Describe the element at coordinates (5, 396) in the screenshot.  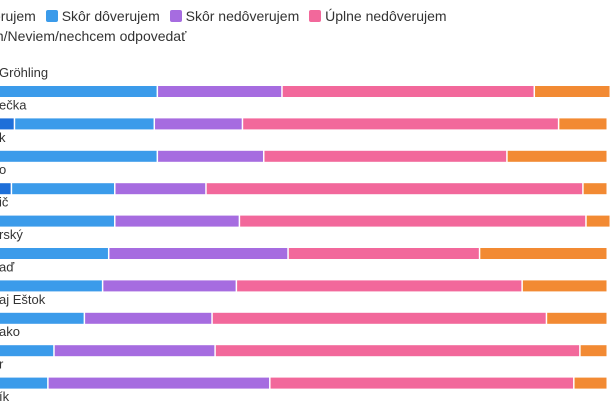
I see `category-label: ík` at that location.